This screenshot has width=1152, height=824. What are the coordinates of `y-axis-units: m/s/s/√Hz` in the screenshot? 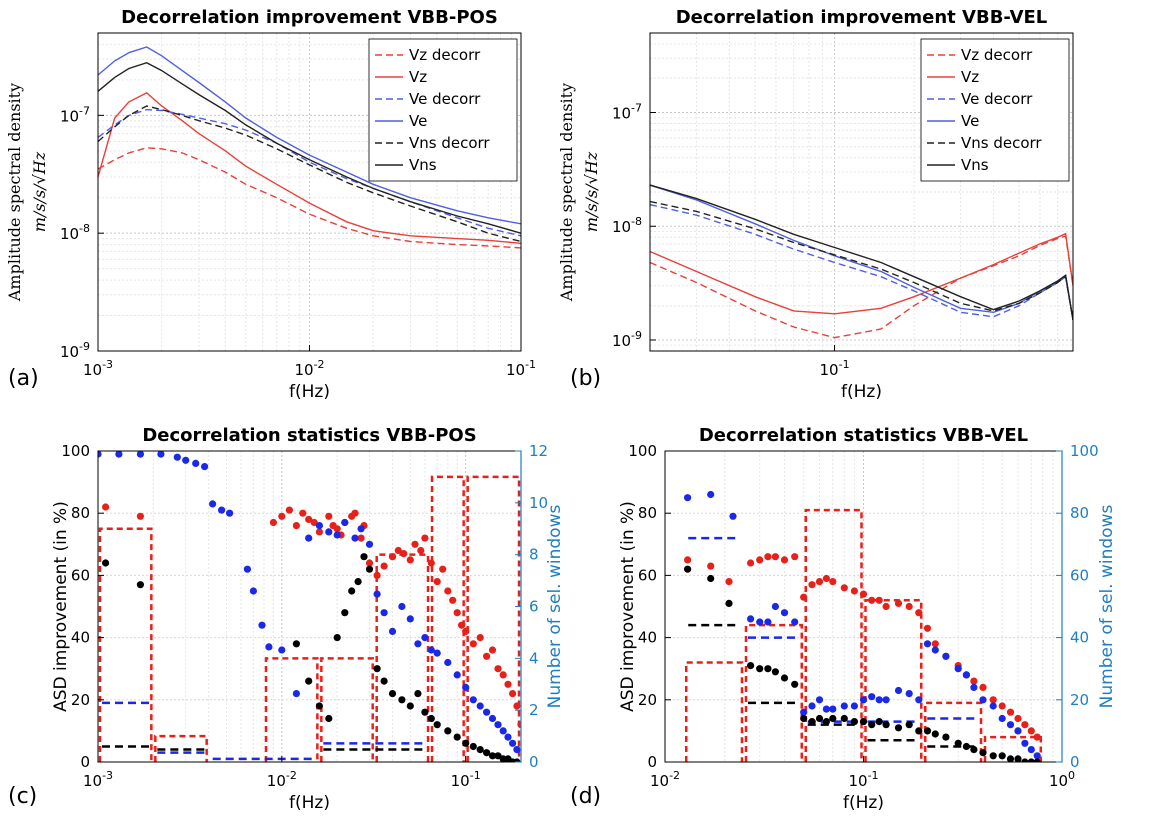 It's located at (39, 191).